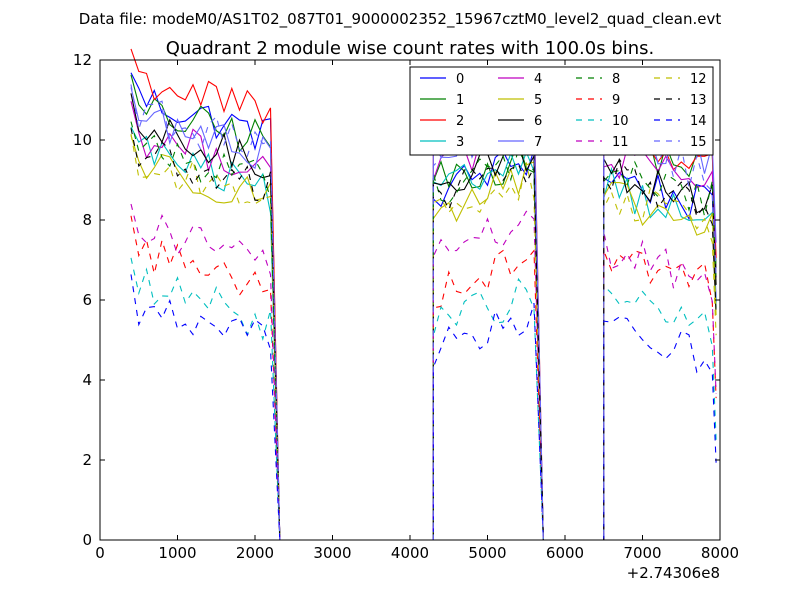 The width and height of the screenshot is (800, 604). I want to click on x-tick-label: 5000, so click(487, 553).